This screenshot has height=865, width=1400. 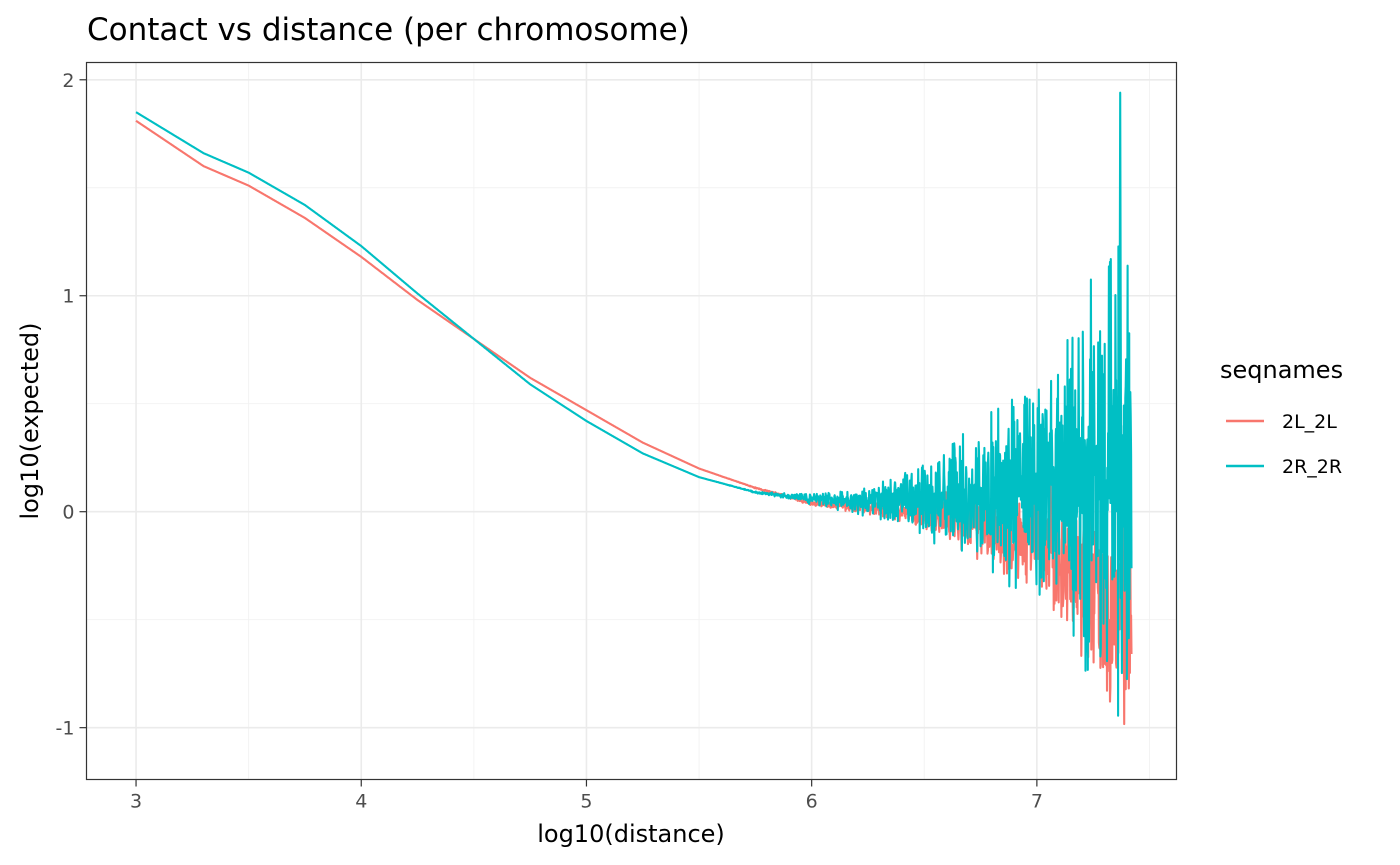 What do you see at coordinates (65, 729) in the screenshot?
I see `y-tick-label-0: -1` at bounding box center [65, 729].